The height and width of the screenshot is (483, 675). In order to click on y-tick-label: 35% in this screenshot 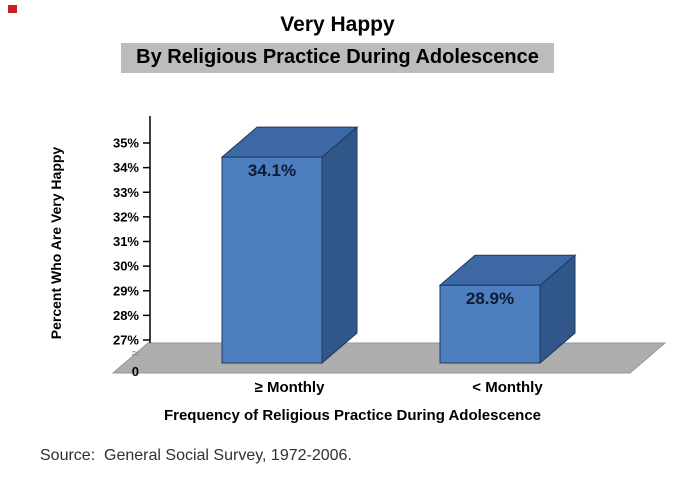, I will do `click(126, 143)`.